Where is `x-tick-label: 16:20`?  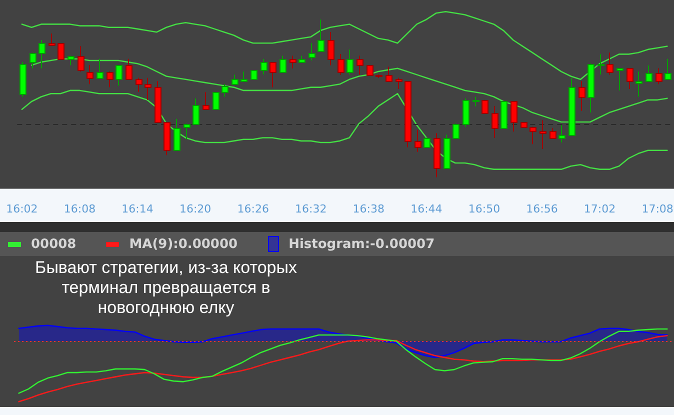
x-tick-label: 16:20 is located at coordinates (195, 209).